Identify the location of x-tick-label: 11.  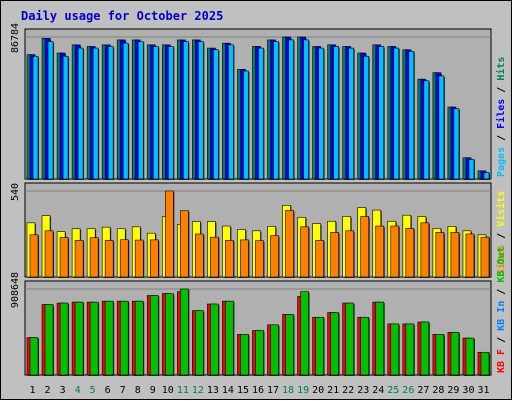
(183, 390).